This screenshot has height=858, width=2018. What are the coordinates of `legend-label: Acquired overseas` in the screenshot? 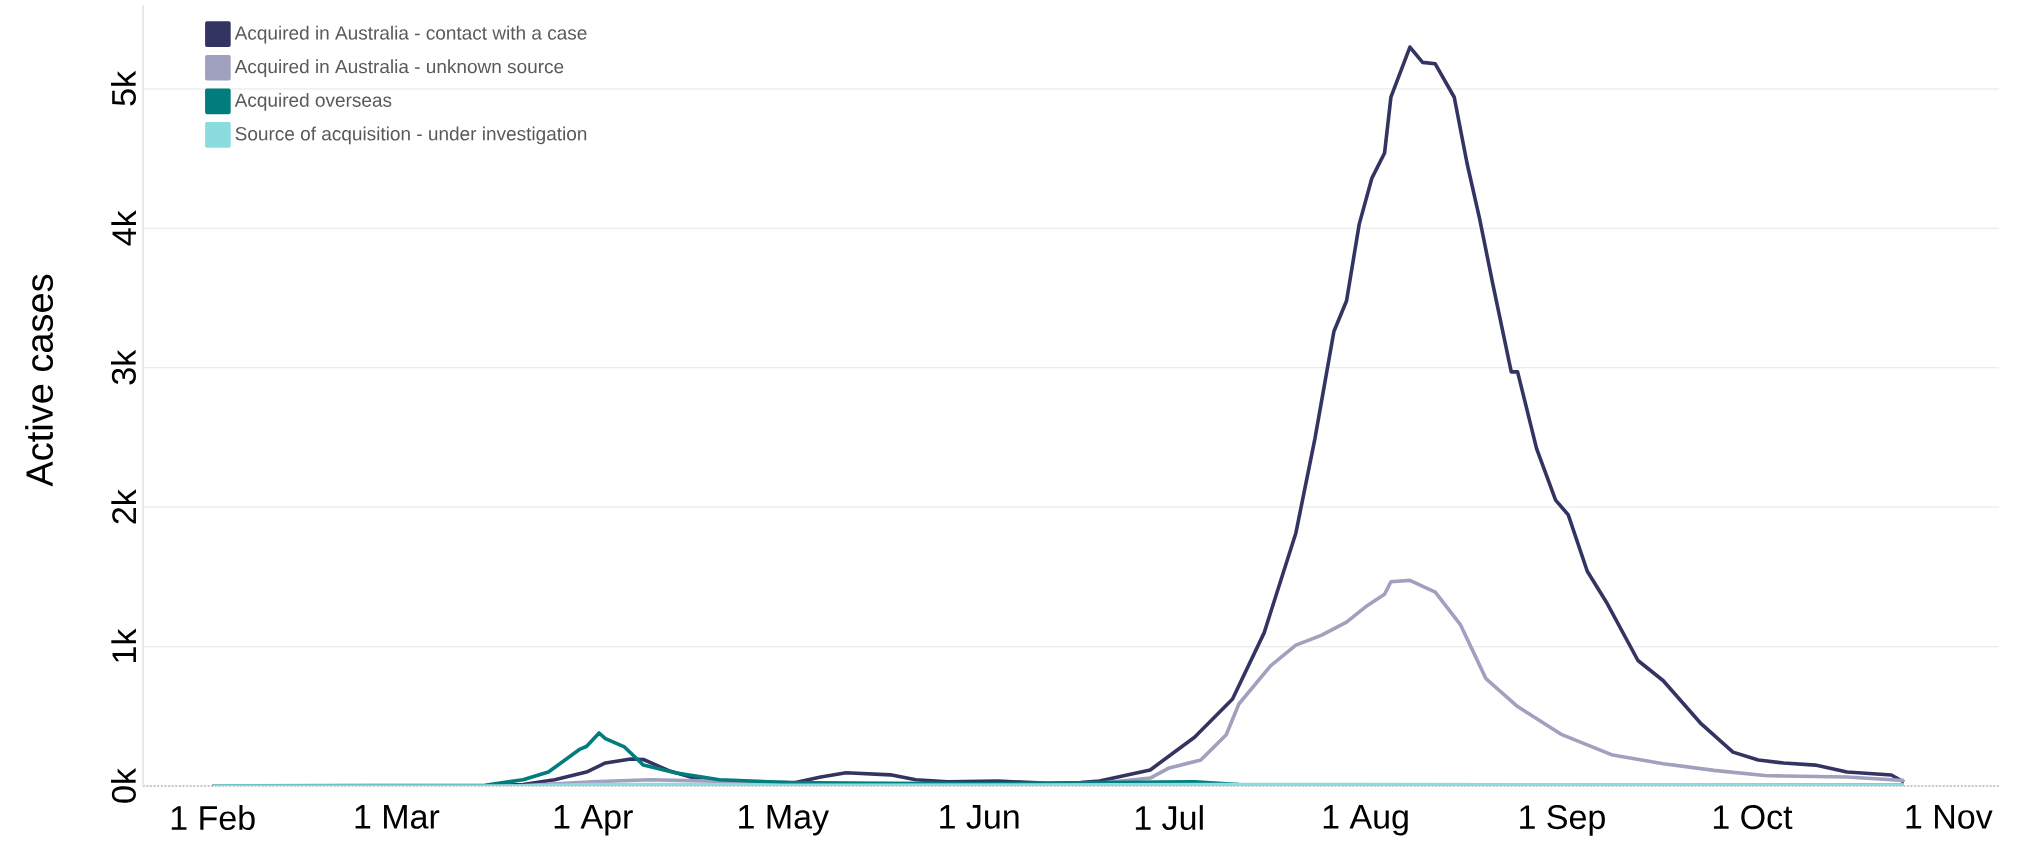 It's located at (313, 101).